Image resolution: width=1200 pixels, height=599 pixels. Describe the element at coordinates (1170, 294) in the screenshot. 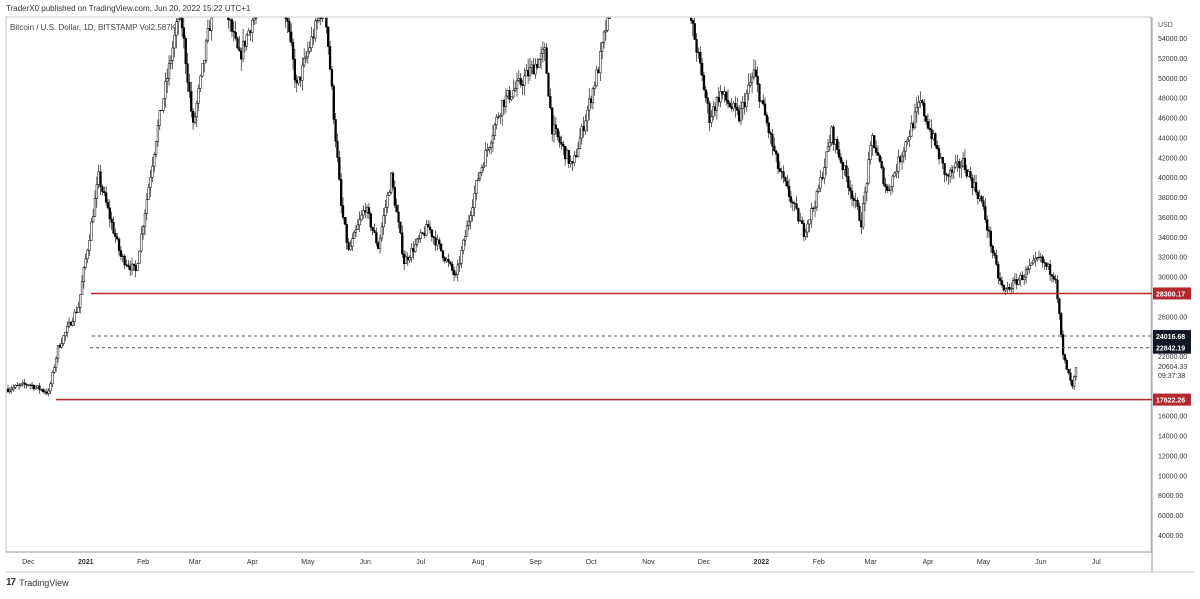

I see `price-level-label: 28300.17` at that location.